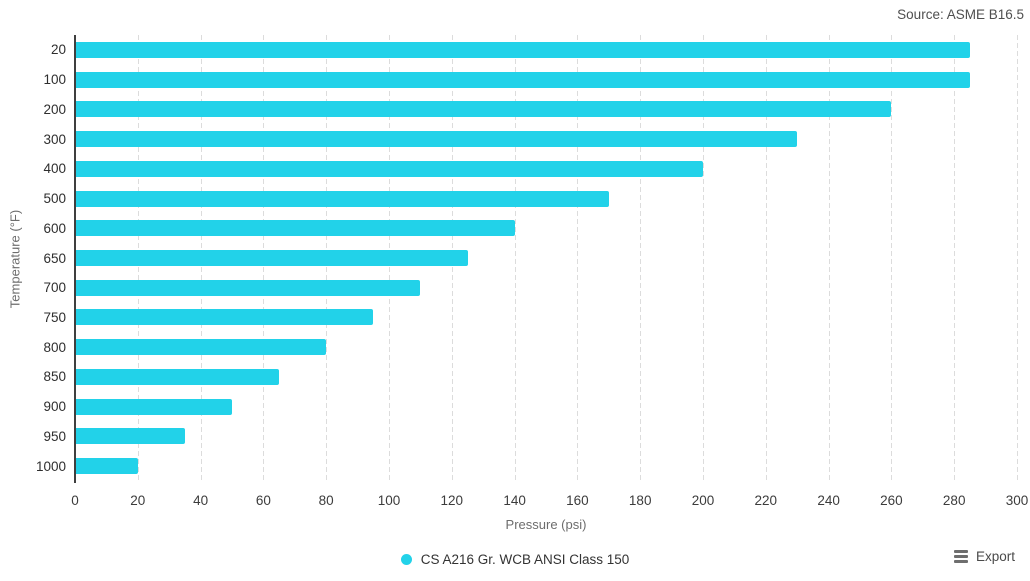 The height and width of the screenshot is (581, 1030). What do you see at coordinates (54, 377) in the screenshot?
I see `y-tick-label: 850` at bounding box center [54, 377].